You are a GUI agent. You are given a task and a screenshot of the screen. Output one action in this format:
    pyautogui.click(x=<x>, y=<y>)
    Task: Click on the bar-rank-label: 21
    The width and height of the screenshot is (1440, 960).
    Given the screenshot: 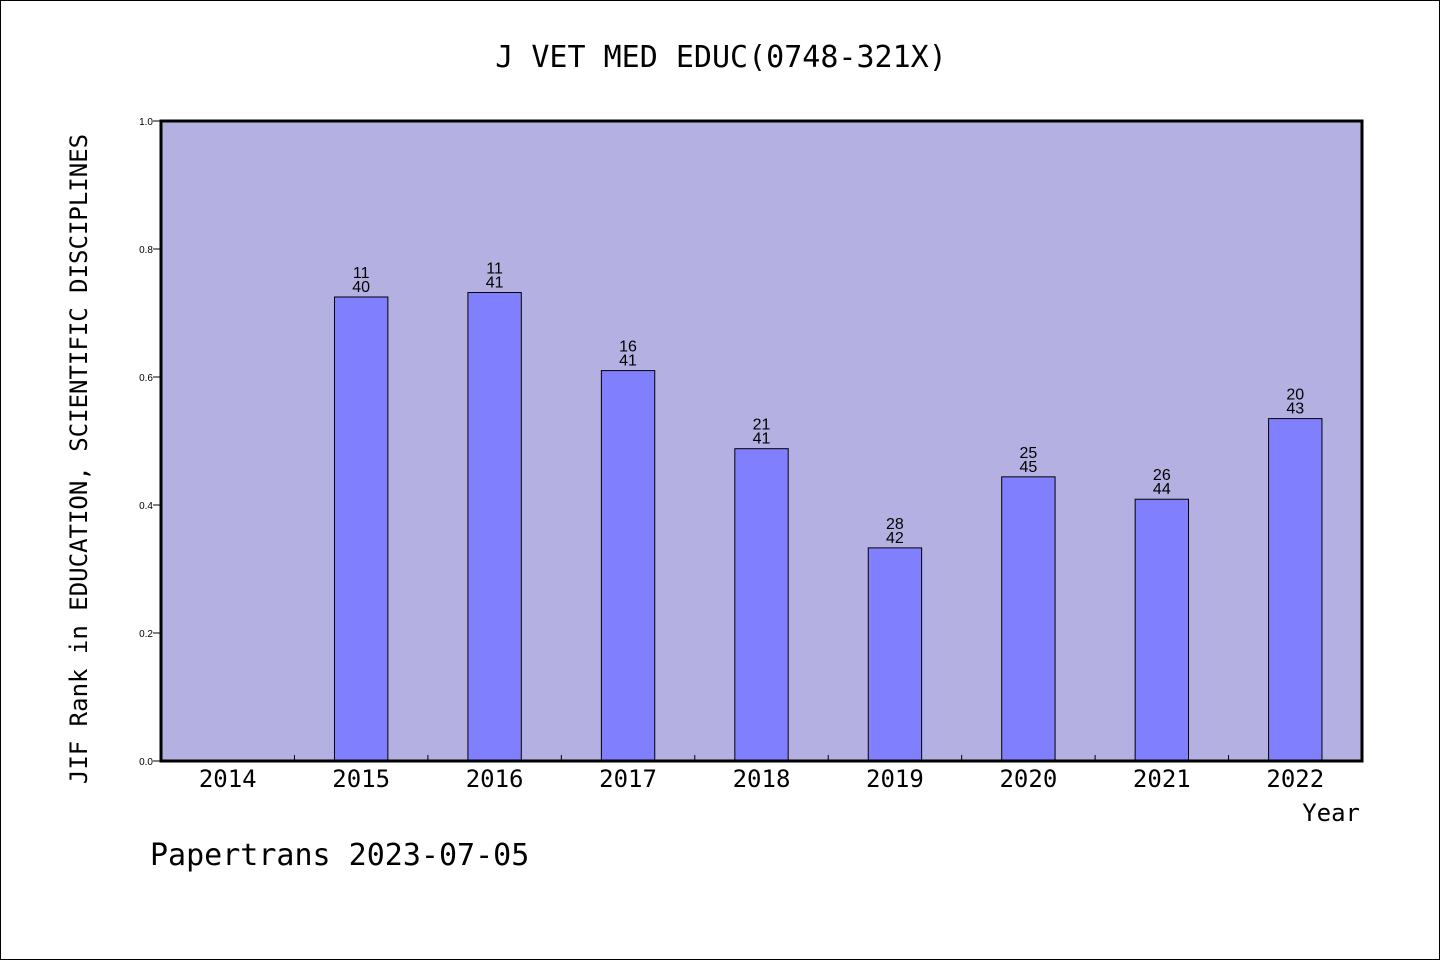 What is the action you would take?
    pyautogui.click(x=762, y=425)
    